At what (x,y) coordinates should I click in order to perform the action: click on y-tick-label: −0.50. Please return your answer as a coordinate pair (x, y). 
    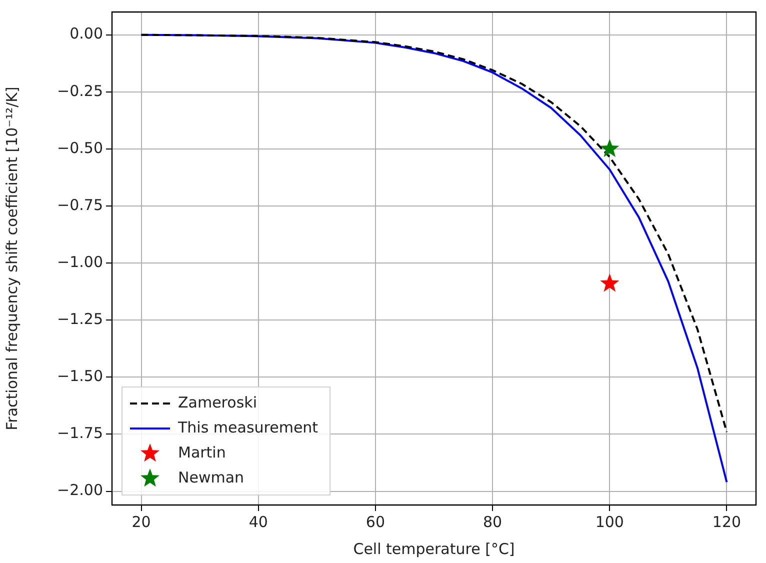
    Looking at the image, I should click on (80, 147).